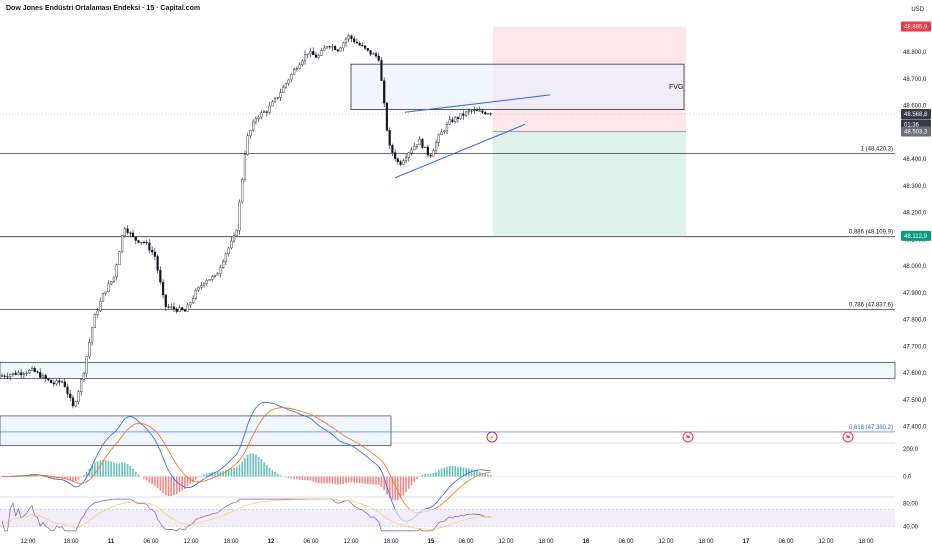  Describe the element at coordinates (915, 187) in the screenshot. I see `price-axis-tick: 48.300,0` at that location.